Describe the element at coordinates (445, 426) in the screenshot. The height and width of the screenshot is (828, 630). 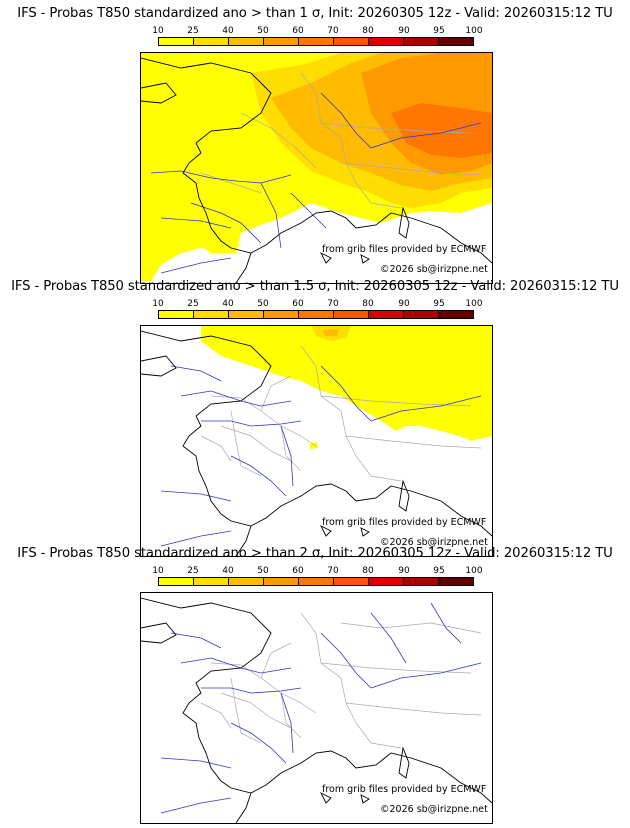
I see `prob-area-10-alps` at that location.